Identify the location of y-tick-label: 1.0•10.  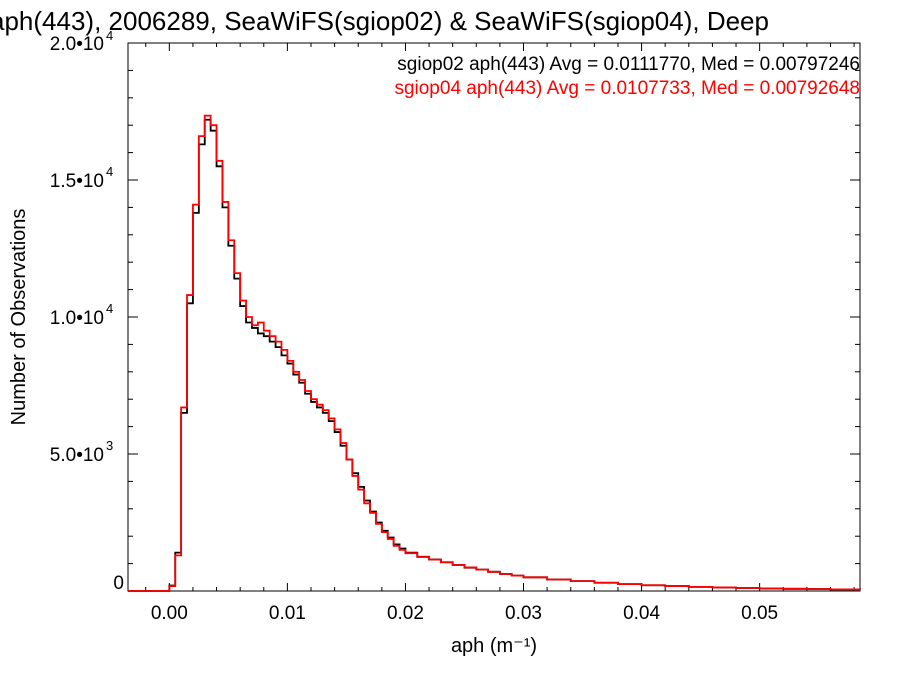
(77, 318).